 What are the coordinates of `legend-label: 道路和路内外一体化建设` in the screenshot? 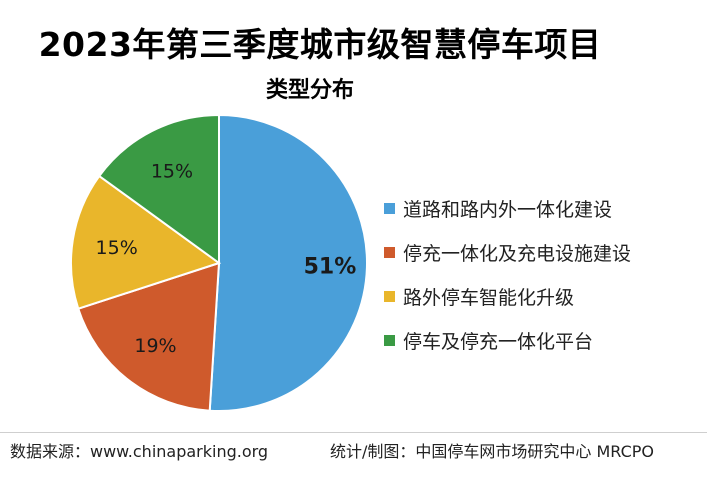 It's located at (508, 209).